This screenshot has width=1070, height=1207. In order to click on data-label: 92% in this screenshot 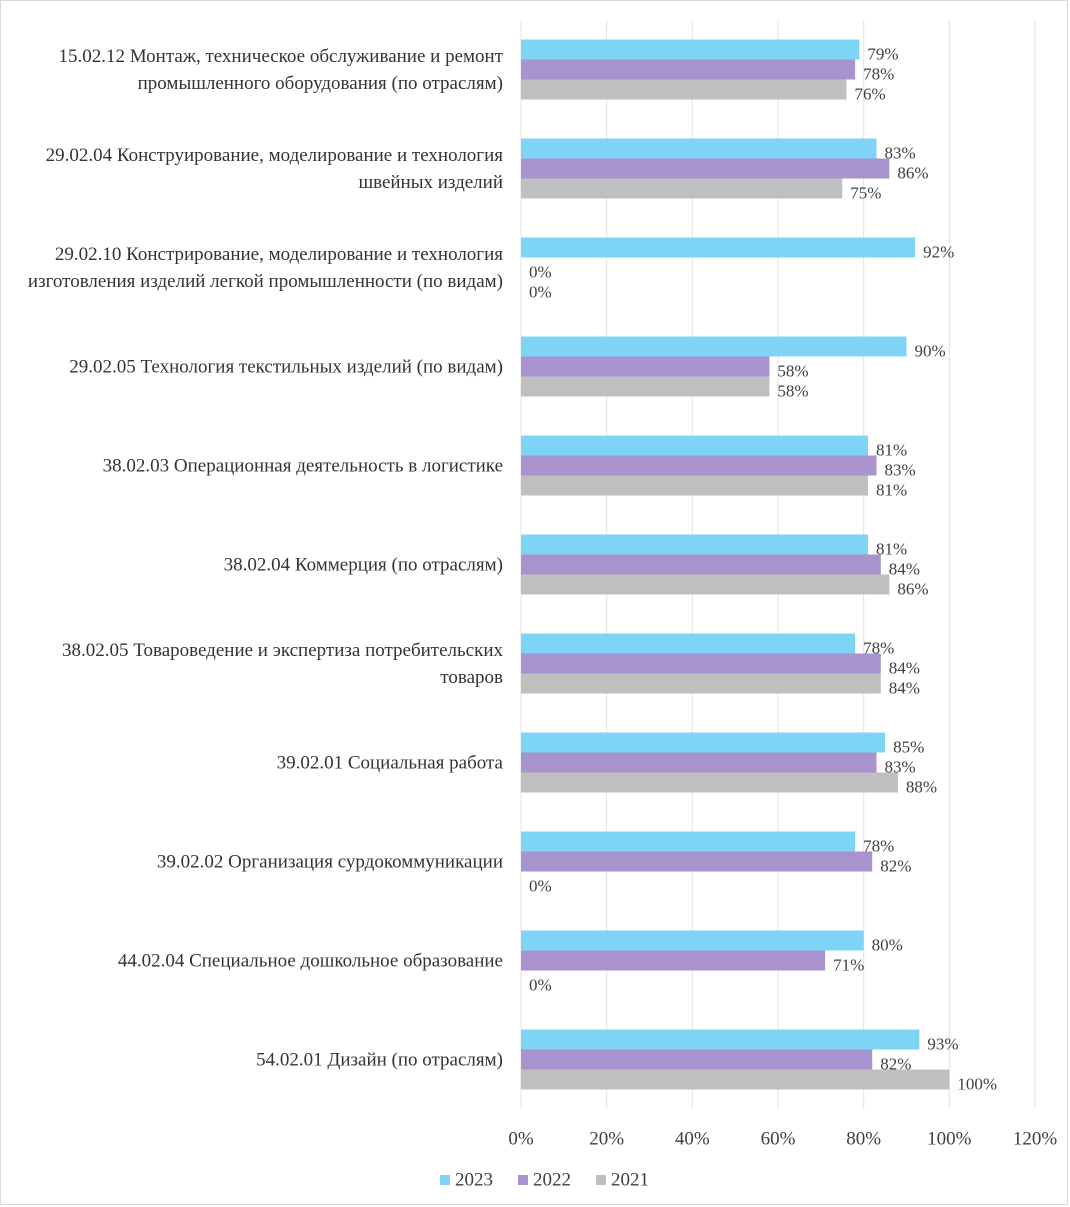, I will do `click(938, 251)`.